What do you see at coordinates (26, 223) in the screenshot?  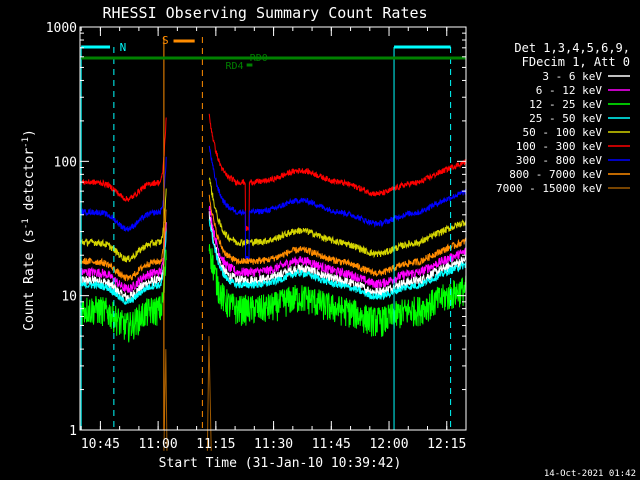 I see `y-axis-label-sup1: -1` at bounding box center [26, 223].